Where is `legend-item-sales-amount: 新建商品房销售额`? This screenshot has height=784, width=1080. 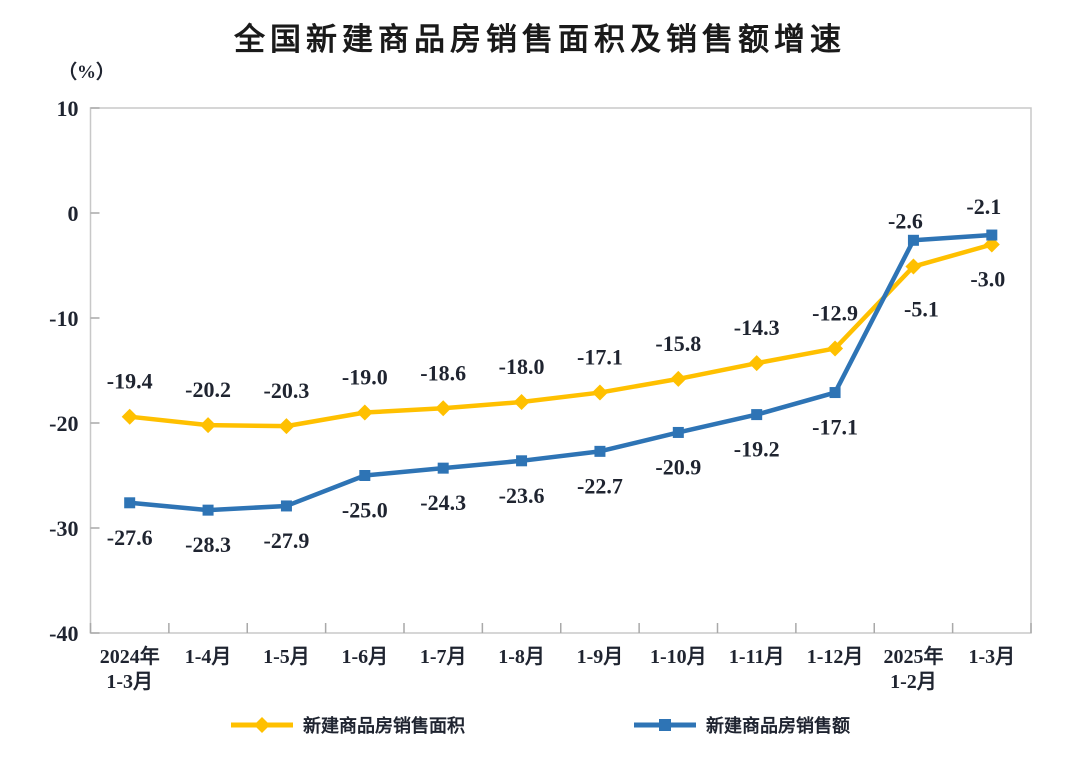
legend-item-sales-amount: 新建商品房销售额 is located at coordinates (741, 725).